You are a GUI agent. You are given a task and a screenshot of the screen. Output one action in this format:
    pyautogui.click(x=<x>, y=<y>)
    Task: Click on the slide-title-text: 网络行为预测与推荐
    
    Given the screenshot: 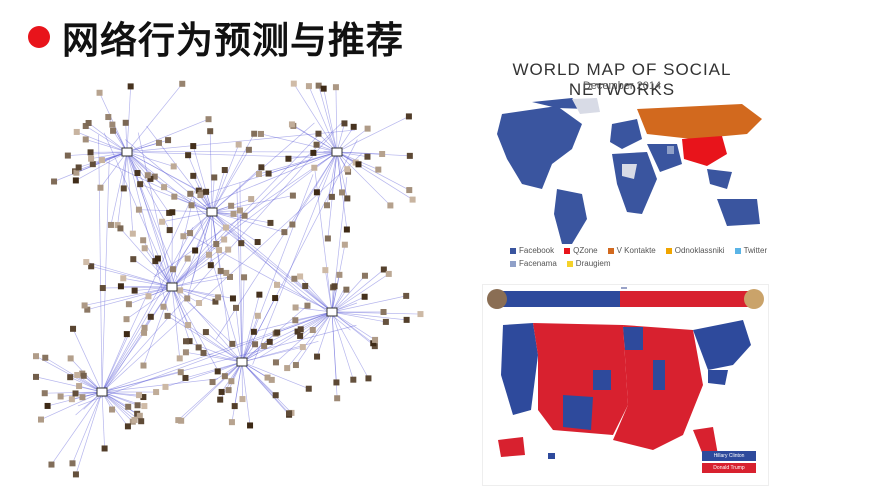 What is the action you would take?
    pyautogui.click(x=233, y=40)
    